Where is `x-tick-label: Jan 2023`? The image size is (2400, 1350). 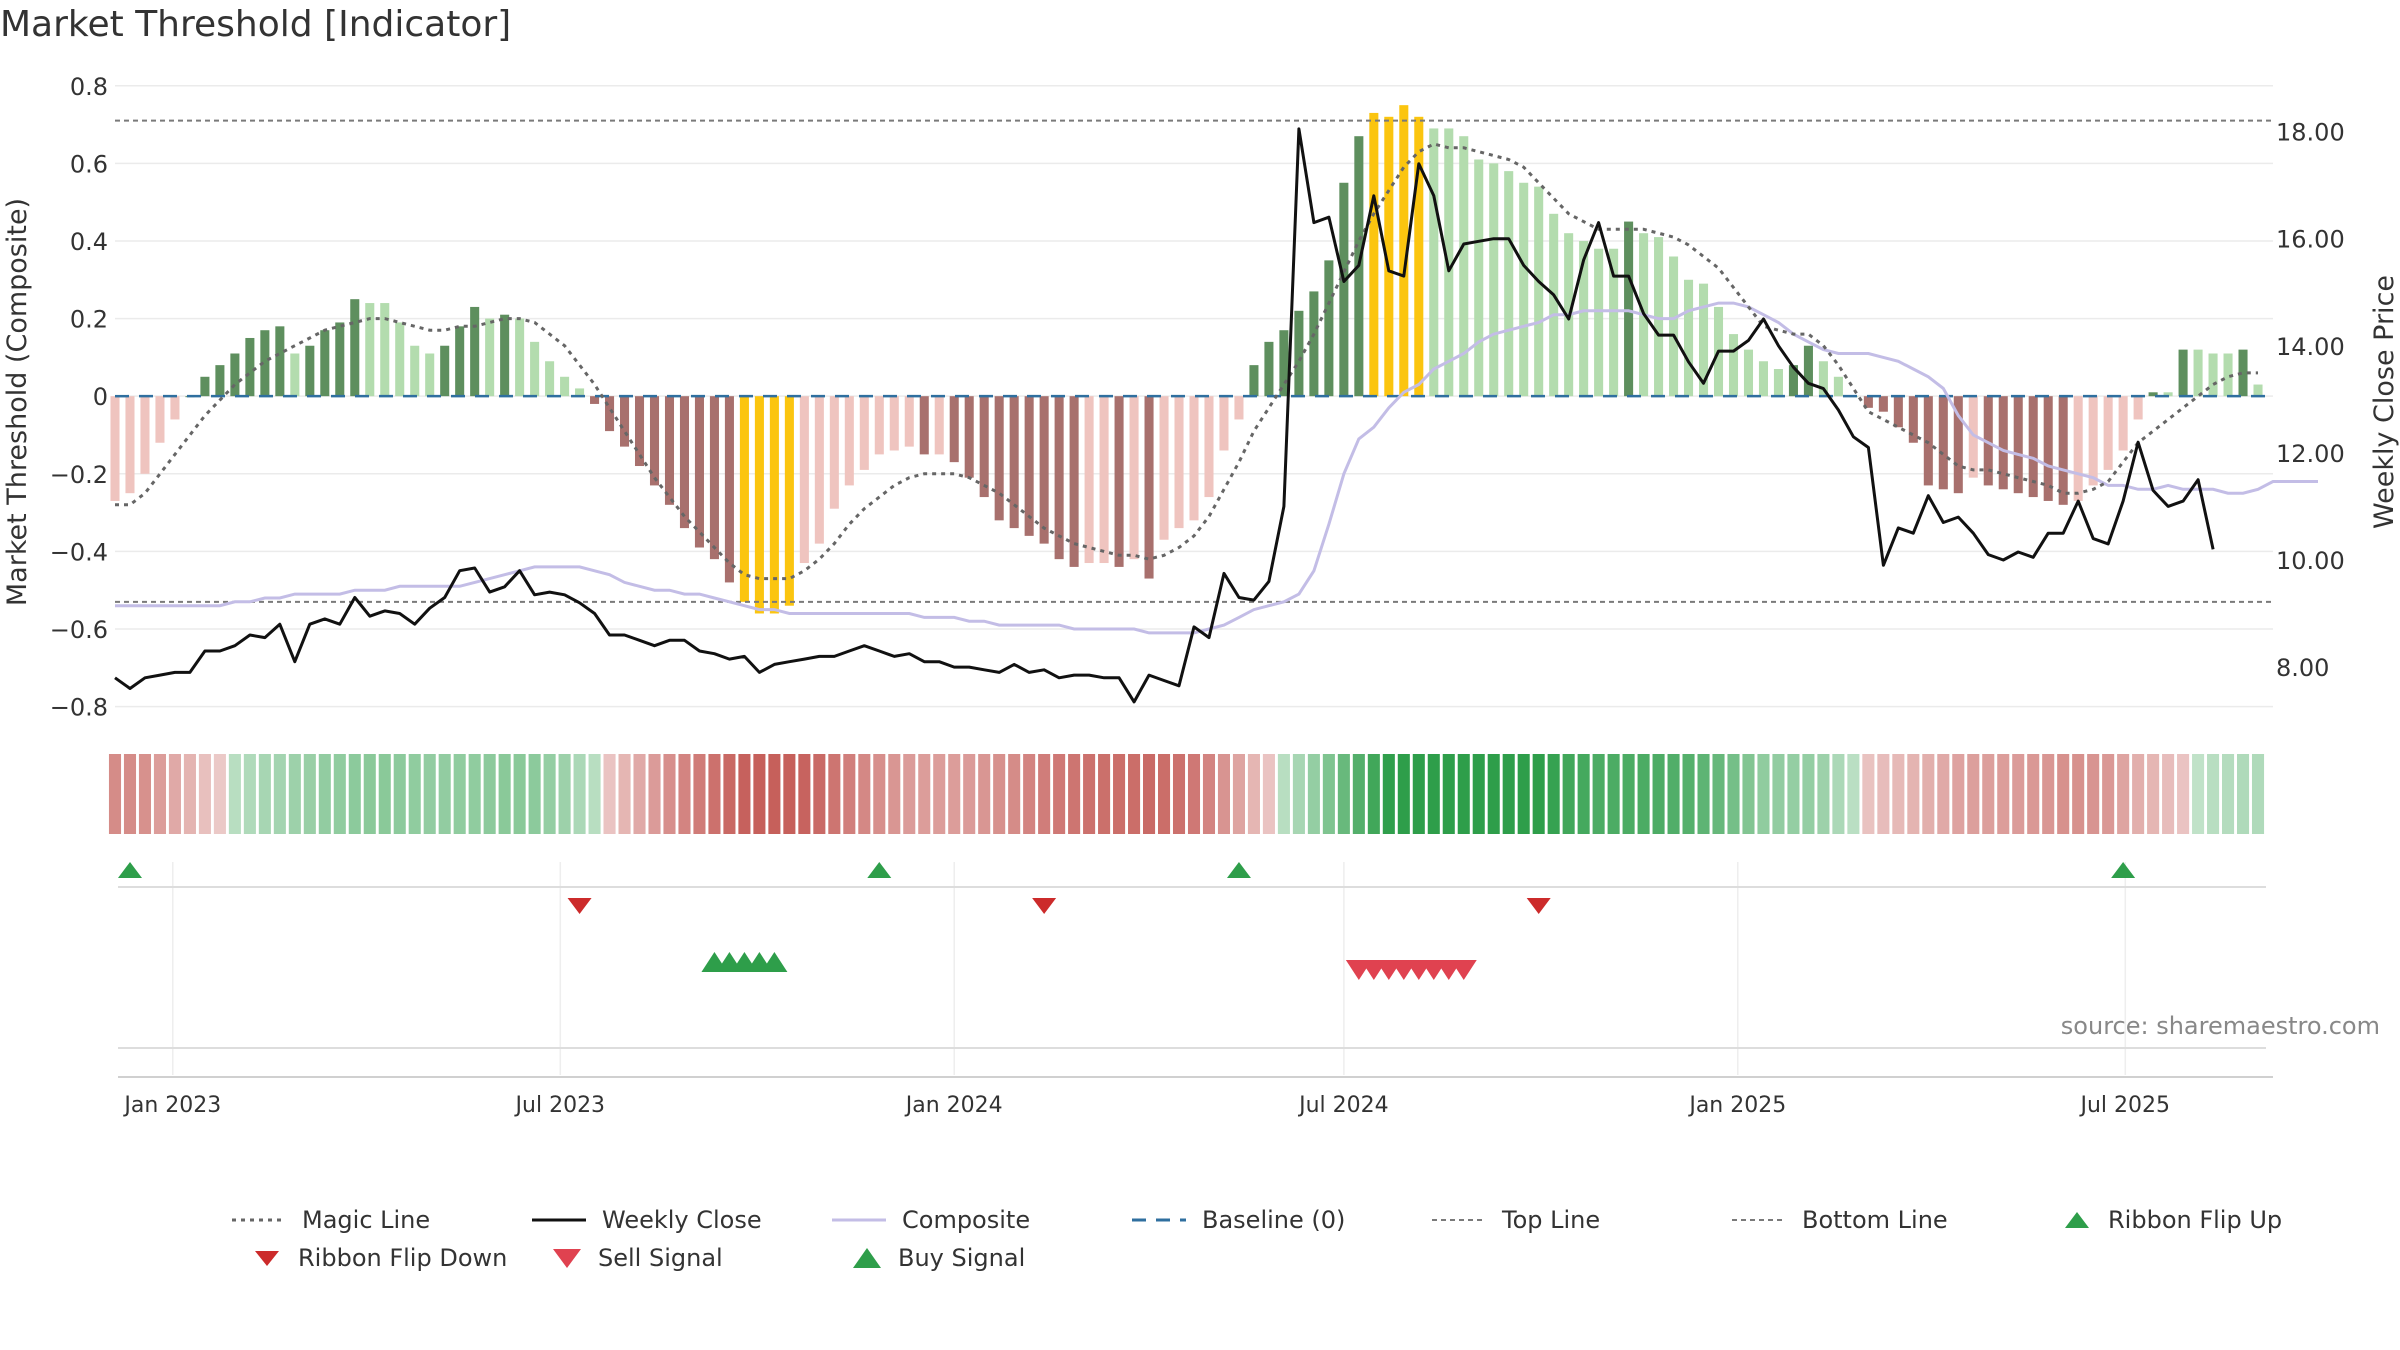
x-tick-label: Jan 2023 is located at coordinates (171, 1105).